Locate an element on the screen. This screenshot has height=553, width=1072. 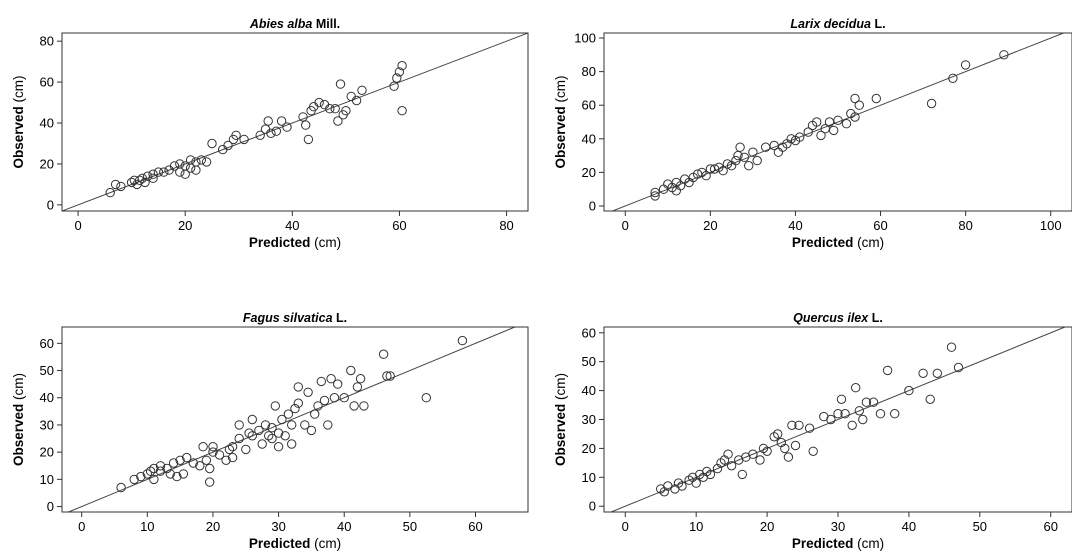
y-tick-label: 10 is located at coordinates (47, 479).